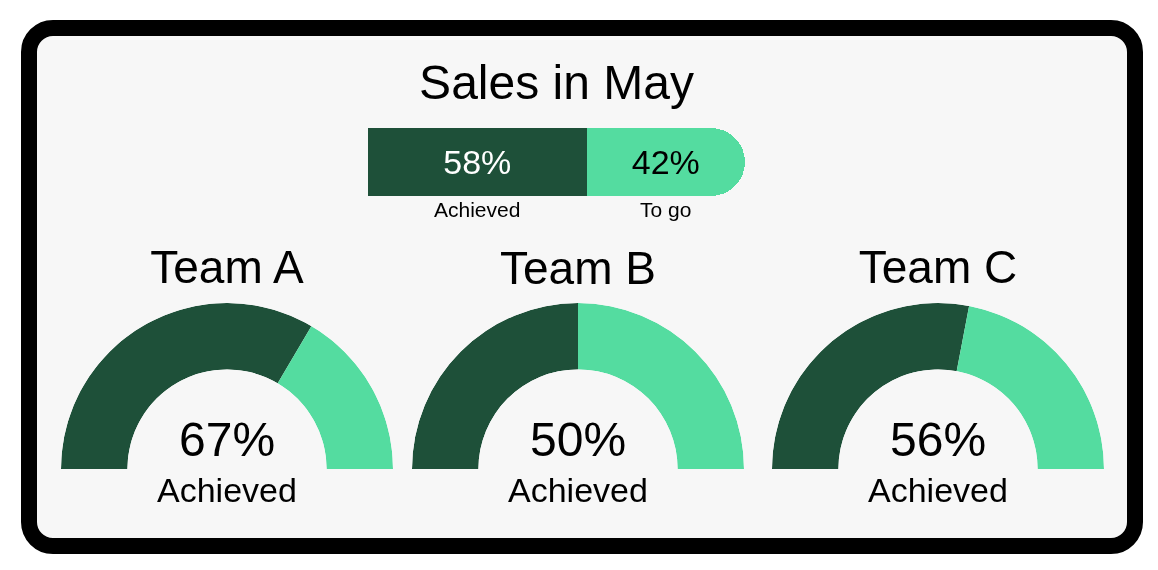  Describe the element at coordinates (938, 267) in the screenshot. I see `chart-title: Team C` at that location.